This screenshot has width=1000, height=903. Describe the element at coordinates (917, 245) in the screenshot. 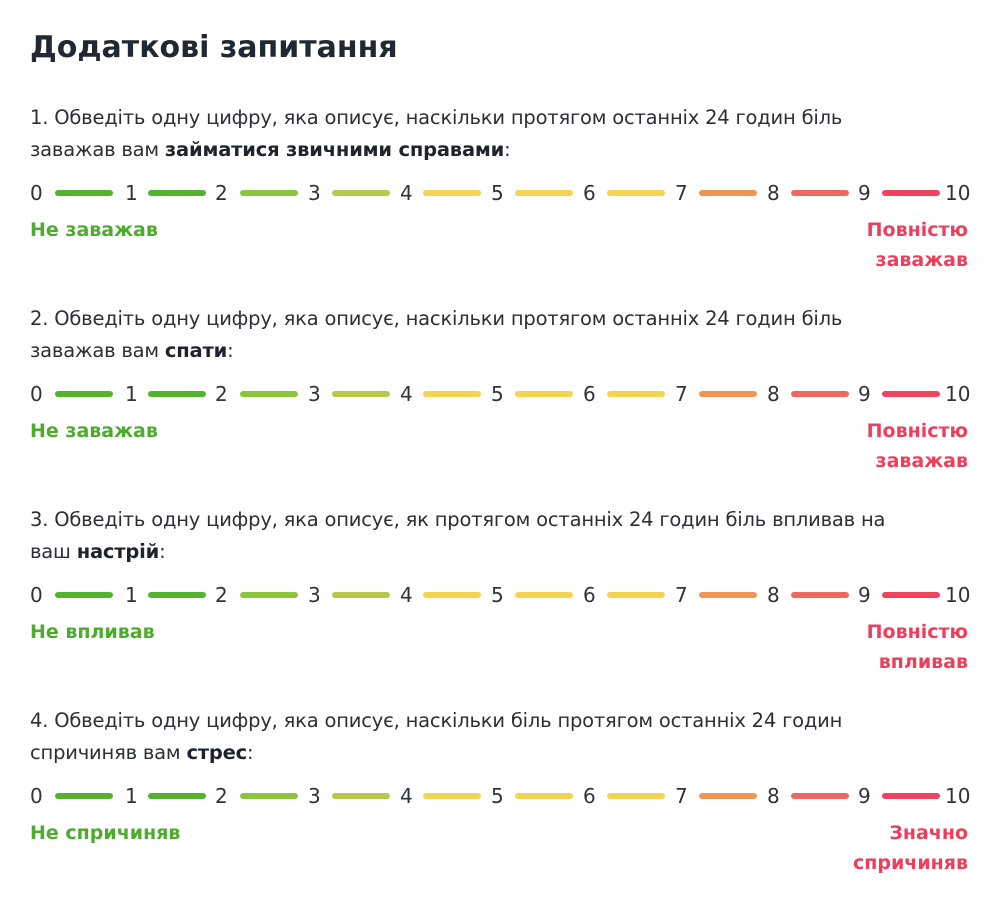

I see `scale-max-label: Повністю заважав` at that location.